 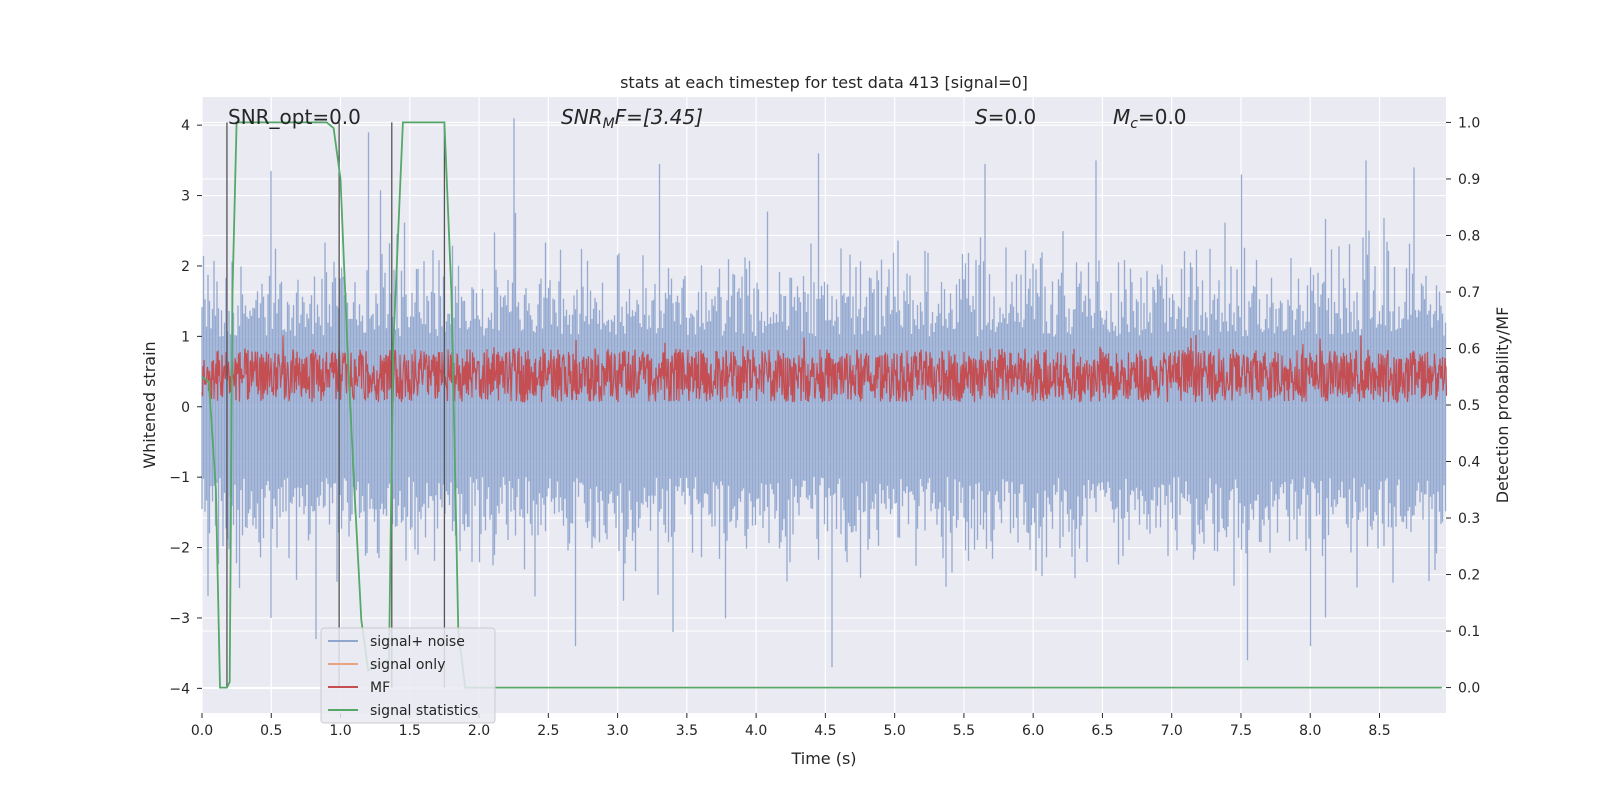 I want to click on x-tick-label: 4.5, so click(x=825, y=731).